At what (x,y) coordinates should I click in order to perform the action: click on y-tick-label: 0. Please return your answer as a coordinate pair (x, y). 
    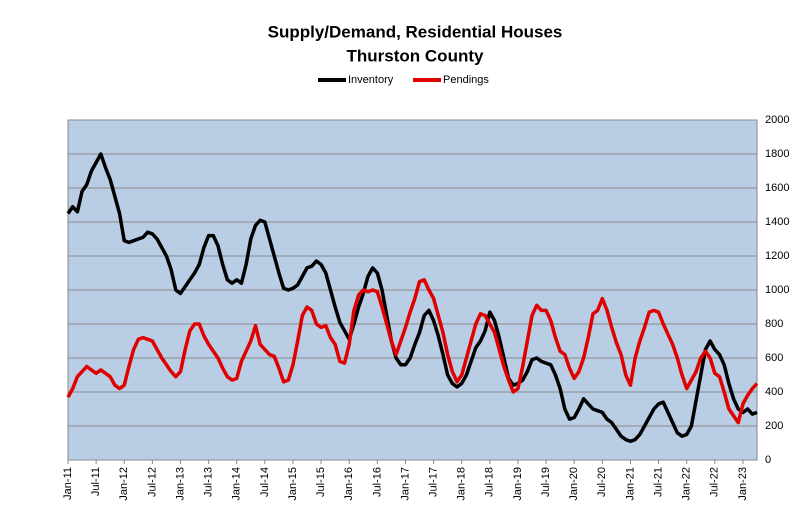
    Looking at the image, I should click on (768, 460).